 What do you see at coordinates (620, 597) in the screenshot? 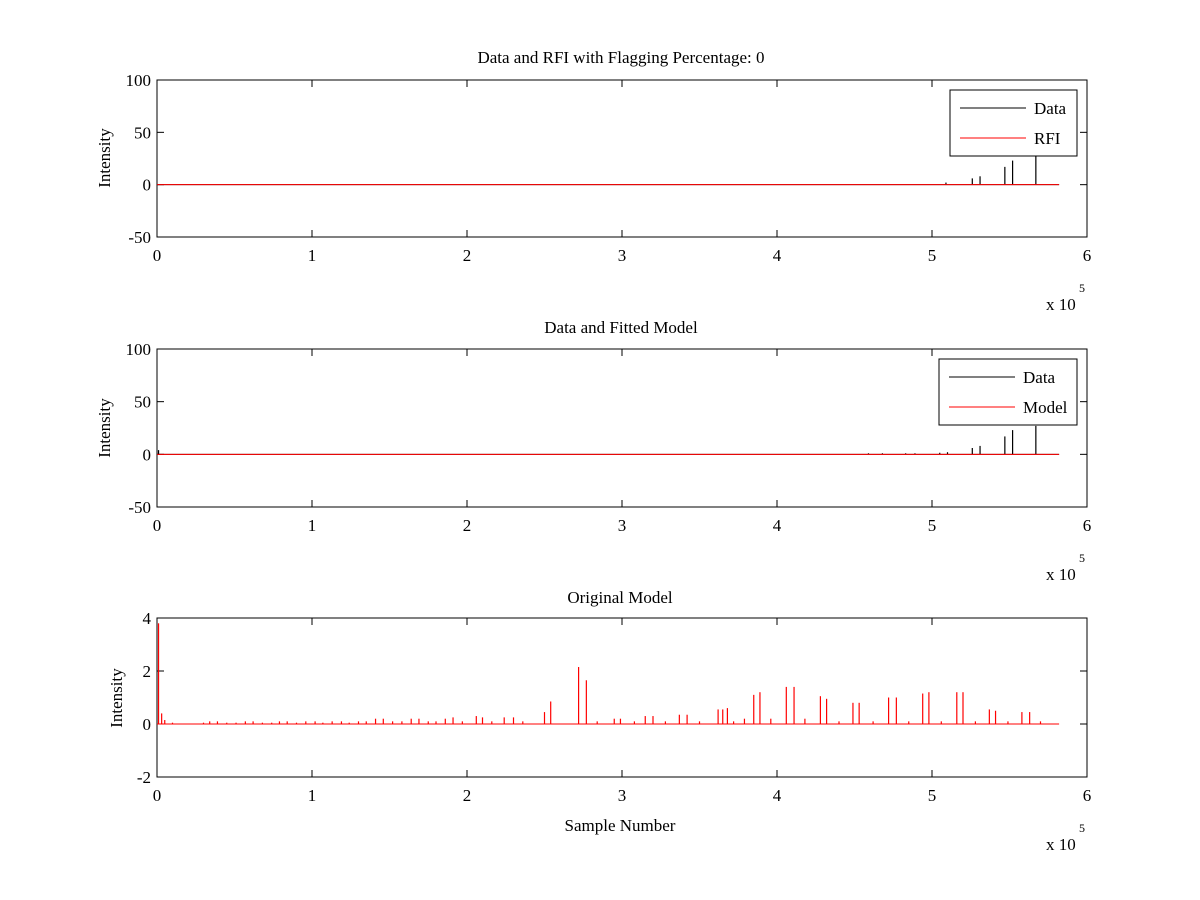
I see `panel-title: Original Model` at bounding box center [620, 597].